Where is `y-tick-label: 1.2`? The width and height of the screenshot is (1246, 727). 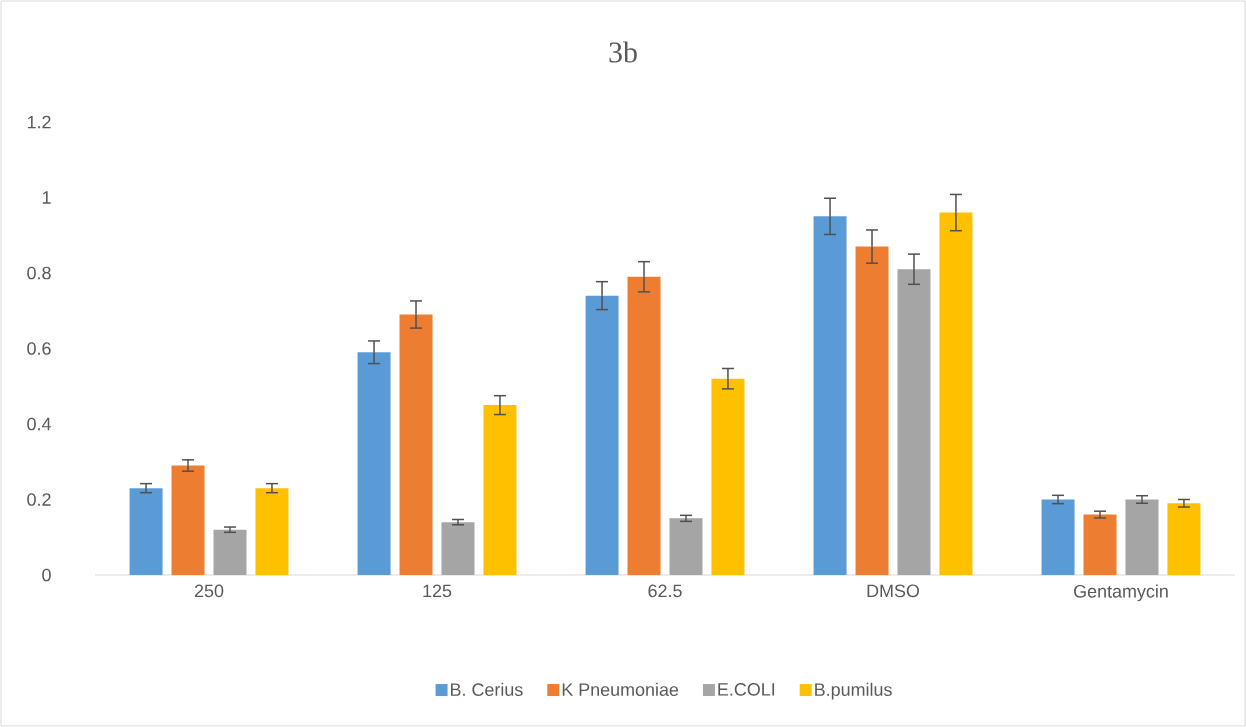
y-tick-label: 1.2 is located at coordinates (39, 122).